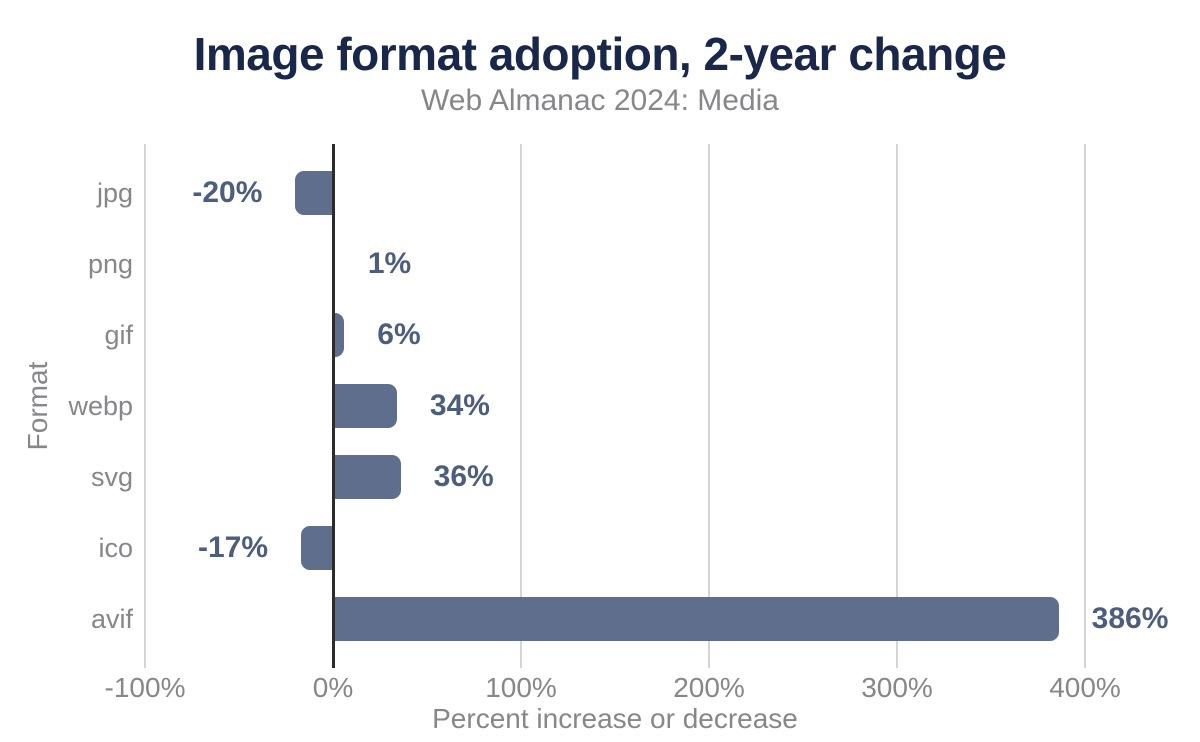 Image resolution: width=1200 pixels, height=742 pixels. Describe the element at coordinates (463, 476) in the screenshot. I see `bar-value-label: 36%` at that location.